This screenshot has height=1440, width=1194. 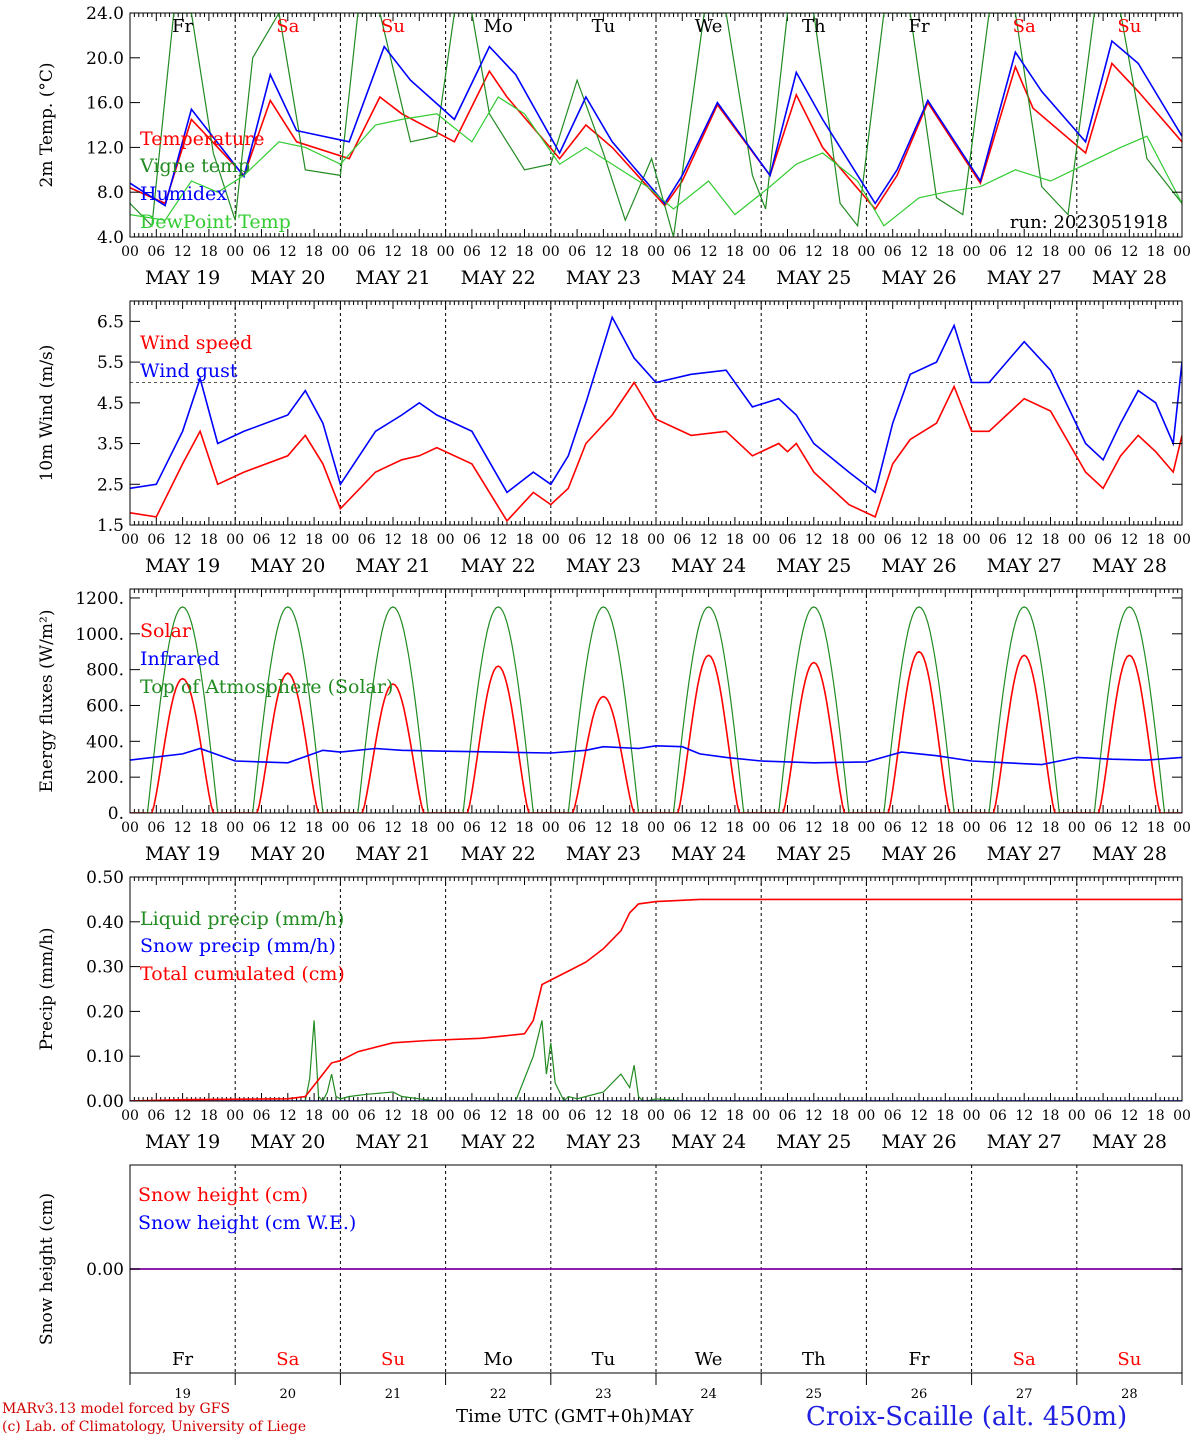 I want to click on day-number-label: 22, so click(x=498, y=1394).